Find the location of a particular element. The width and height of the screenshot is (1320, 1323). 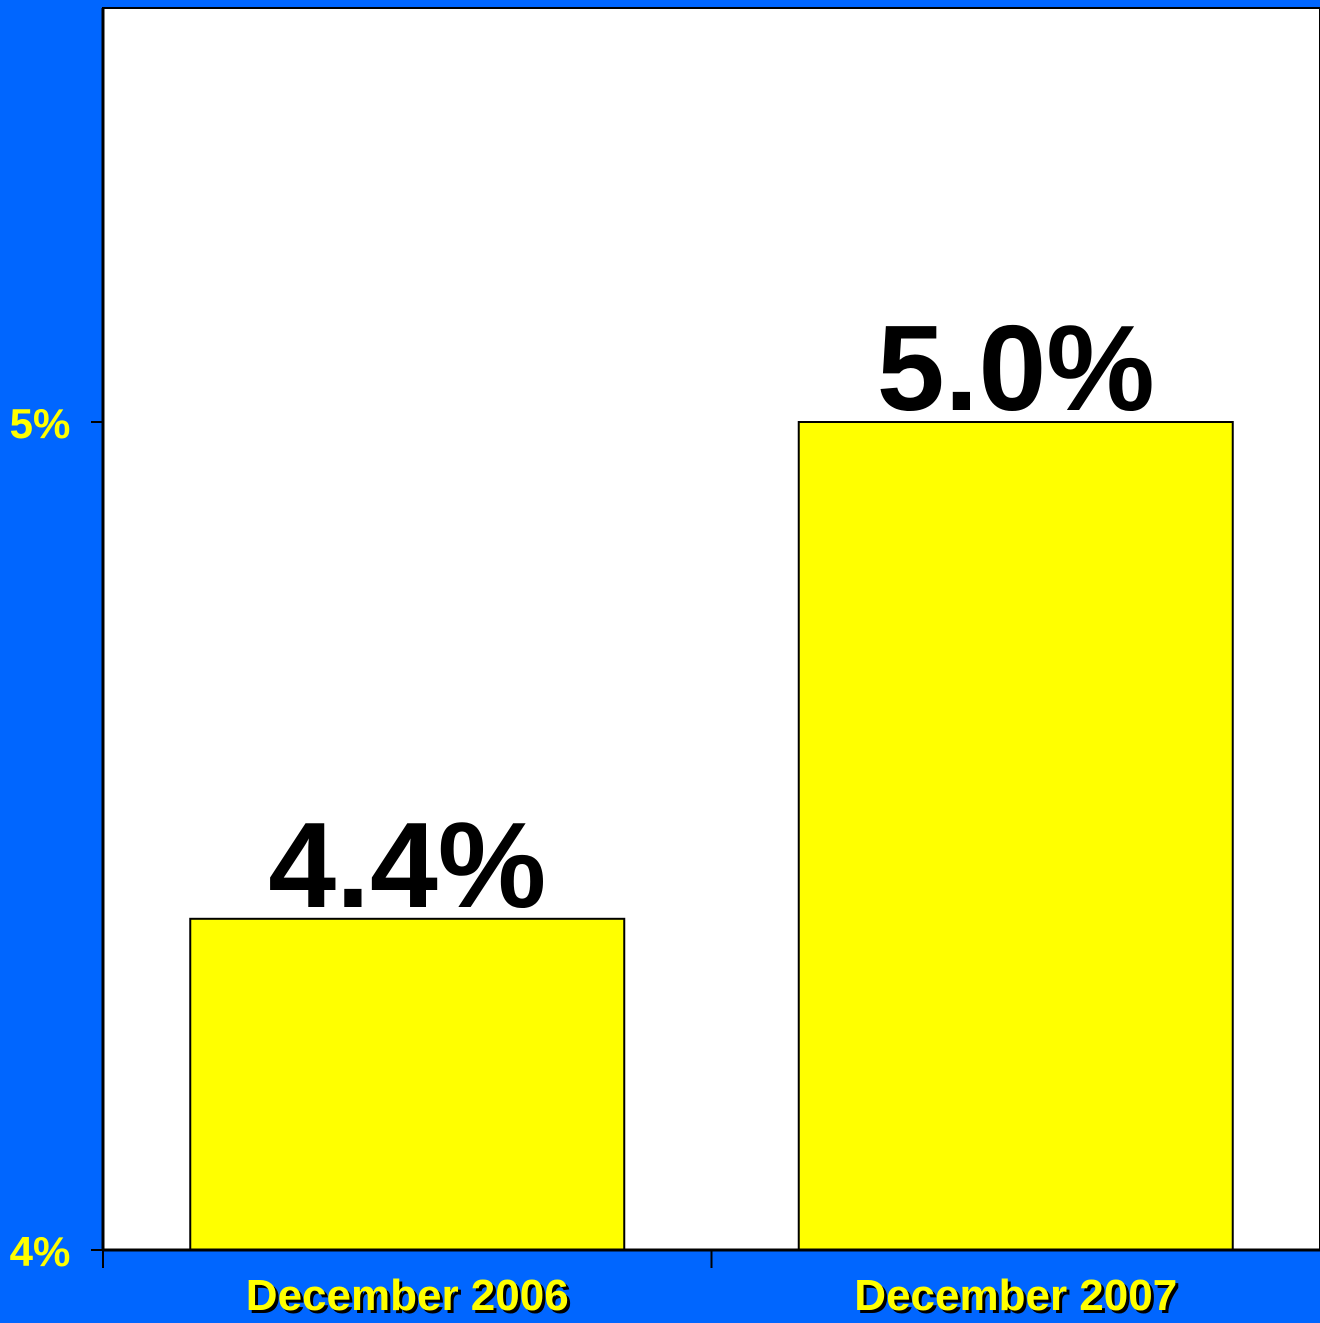

x-tick-label-1: December 2006 is located at coordinates (407, 1294).